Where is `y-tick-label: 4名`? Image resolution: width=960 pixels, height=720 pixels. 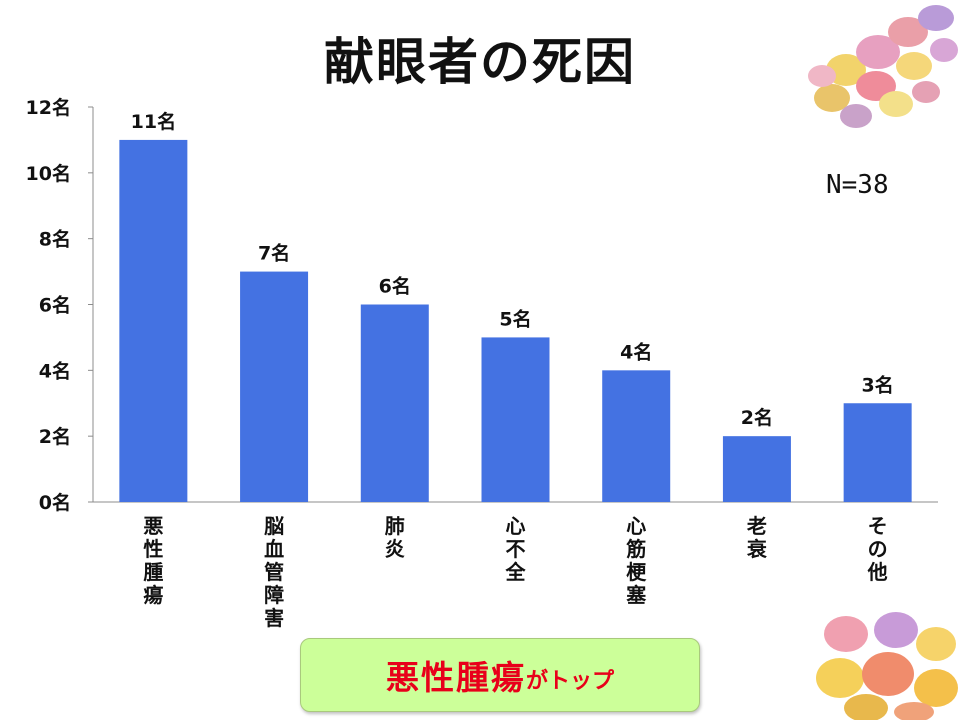
y-tick-label: 4名 is located at coordinates (55, 370).